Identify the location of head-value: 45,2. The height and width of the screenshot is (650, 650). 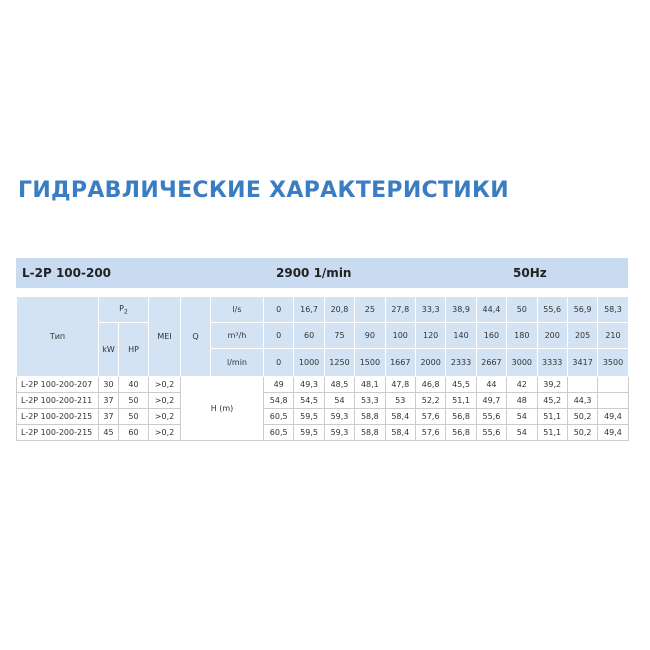
(552, 400).